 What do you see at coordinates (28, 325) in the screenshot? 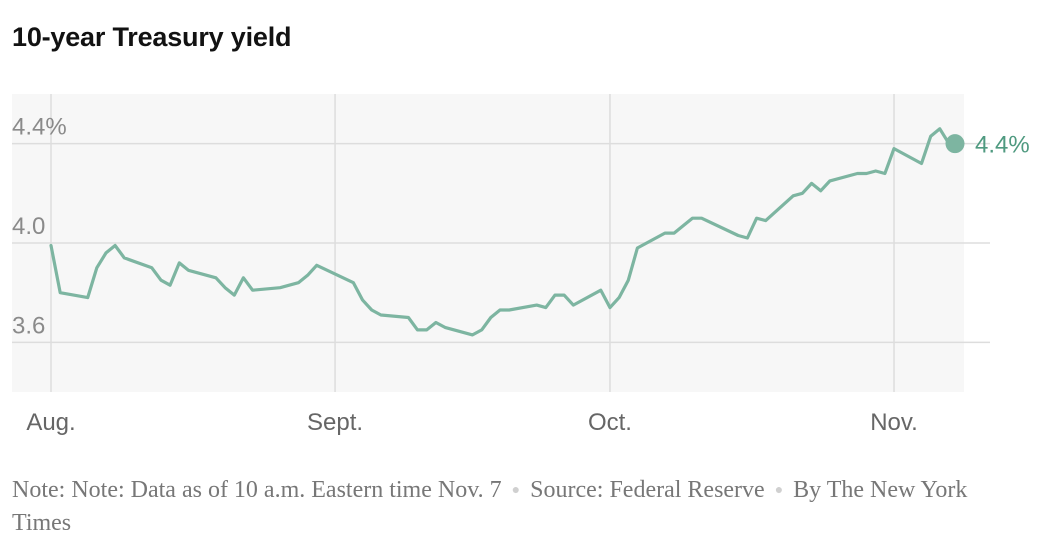
I see `y-tick-label: 3.6` at bounding box center [28, 325].